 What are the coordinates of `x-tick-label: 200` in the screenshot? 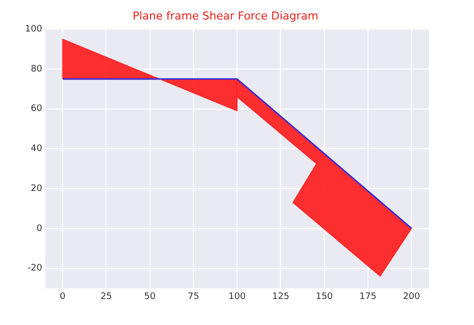 It's located at (411, 297).